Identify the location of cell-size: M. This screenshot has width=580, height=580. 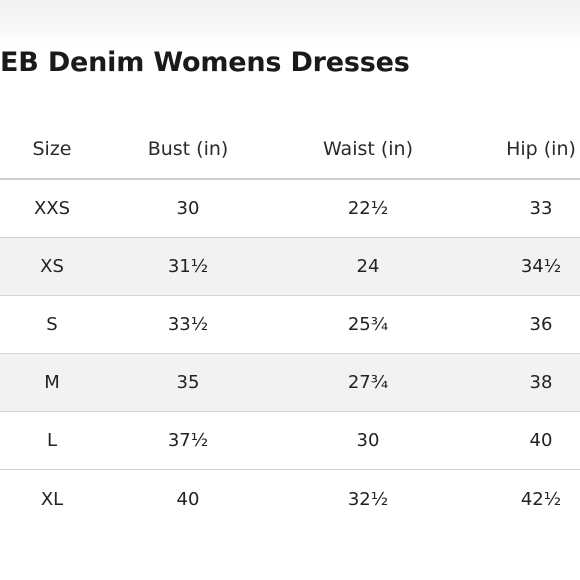
(52, 382).